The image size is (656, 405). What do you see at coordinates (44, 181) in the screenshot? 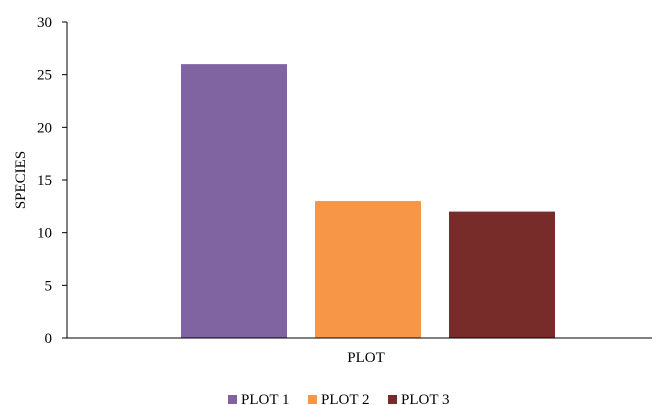
I see `y-tick-label: 15` at bounding box center [44, 181].